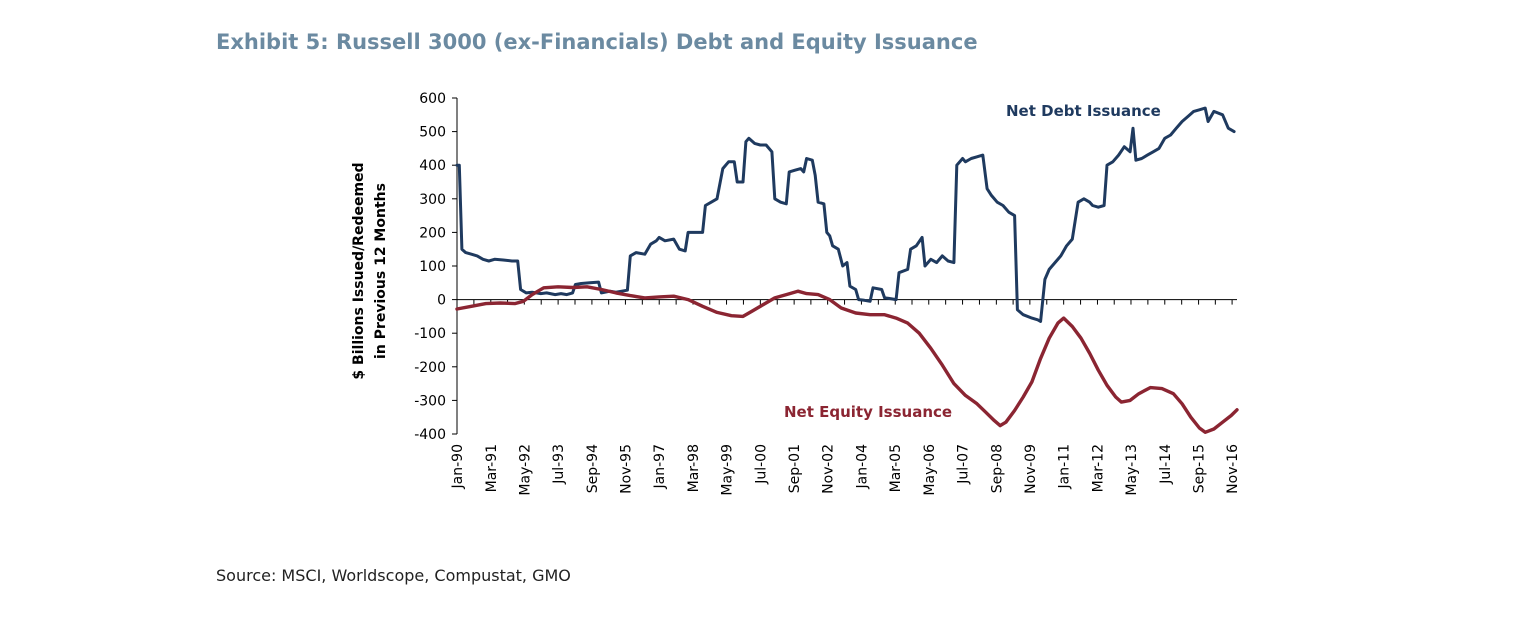 This screenshot has width=1536, height=619. What do you see at coordinates (964, 464) in the screenshot?
I see `x-tick-label: Jul-07` at bounding box center [964, 464].